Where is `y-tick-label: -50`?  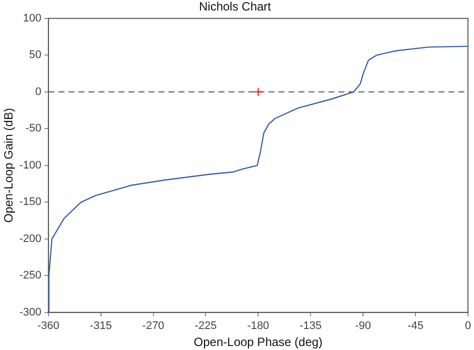 y-tick-label: -50 is located at coordinates (34, 128).